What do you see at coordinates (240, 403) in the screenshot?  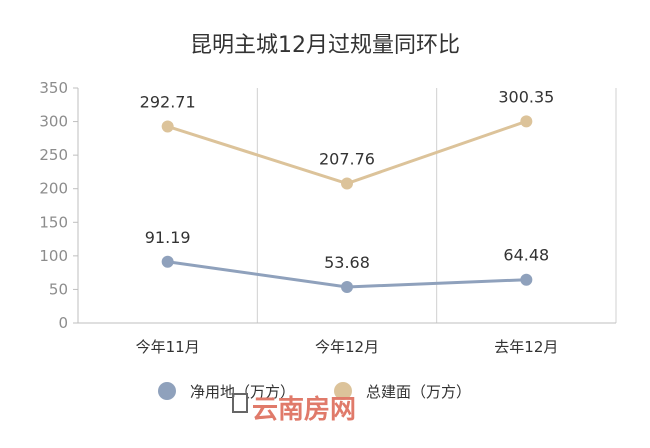 I see `watermark-logo-icon` at bounding box center [240, 403].